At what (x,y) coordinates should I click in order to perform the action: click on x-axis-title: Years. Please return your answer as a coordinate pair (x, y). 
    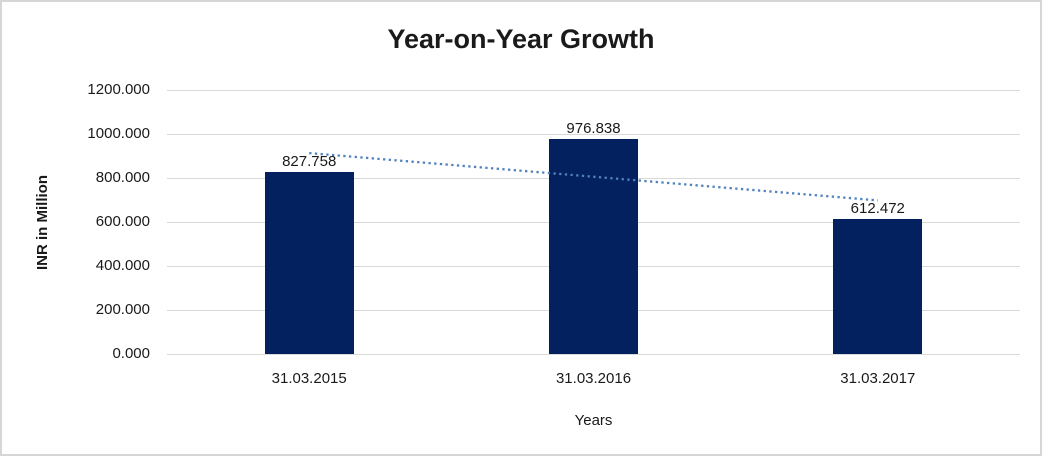
    Looking at the image, I should click on (593, 420).